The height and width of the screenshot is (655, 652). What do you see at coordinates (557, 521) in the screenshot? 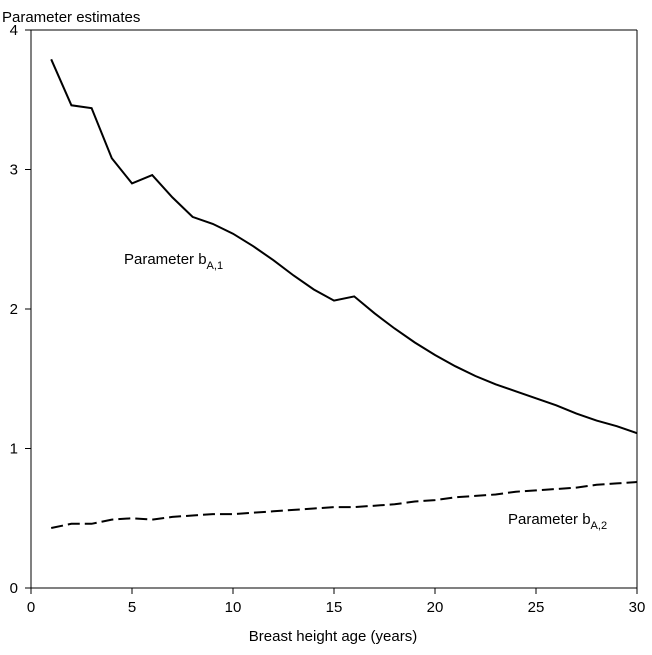
I see `series-label-2: Parameter bA,2` at bounding box center [557, 521].